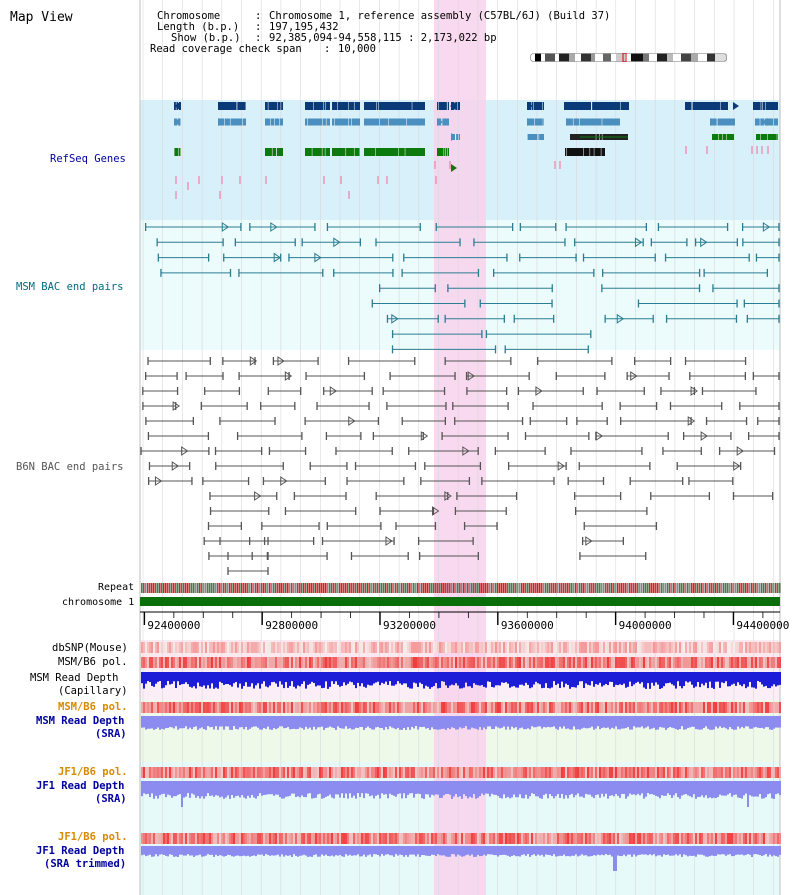  I want to click on pair-arrow, so click(620, 318).